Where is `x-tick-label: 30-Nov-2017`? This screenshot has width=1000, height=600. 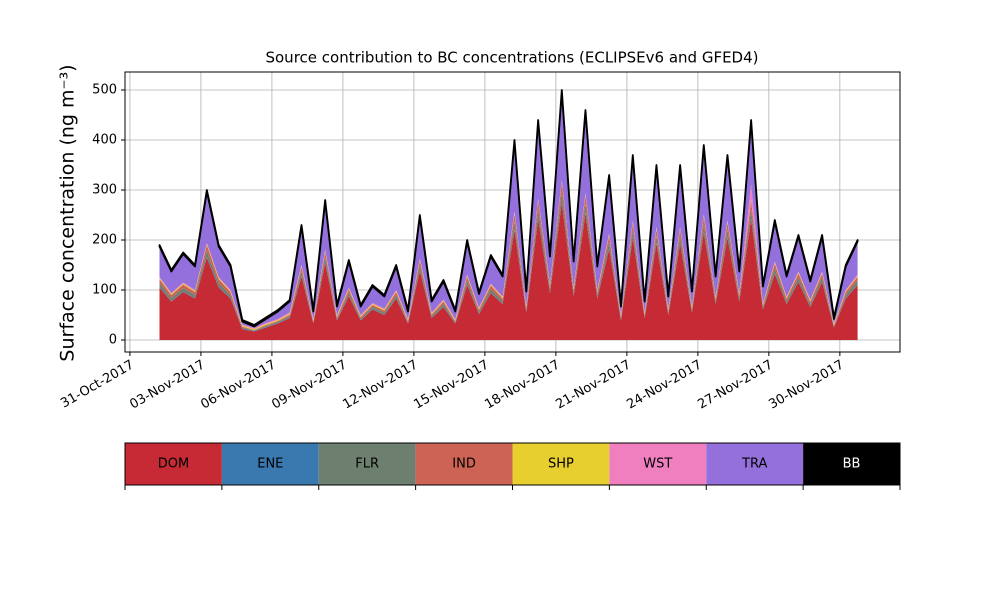 x-tick-label: 30-Nov-2017 is located at coordinates (806, 385).